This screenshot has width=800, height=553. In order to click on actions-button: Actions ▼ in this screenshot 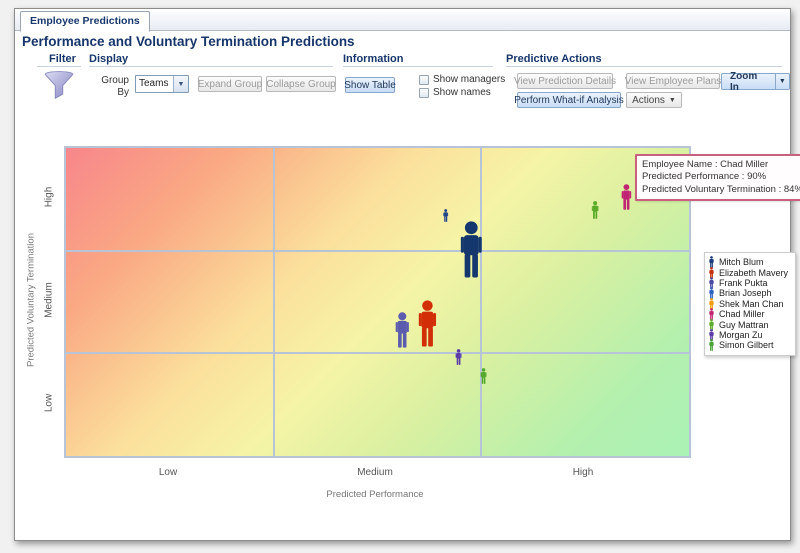, I will do `click(654, 100)`.